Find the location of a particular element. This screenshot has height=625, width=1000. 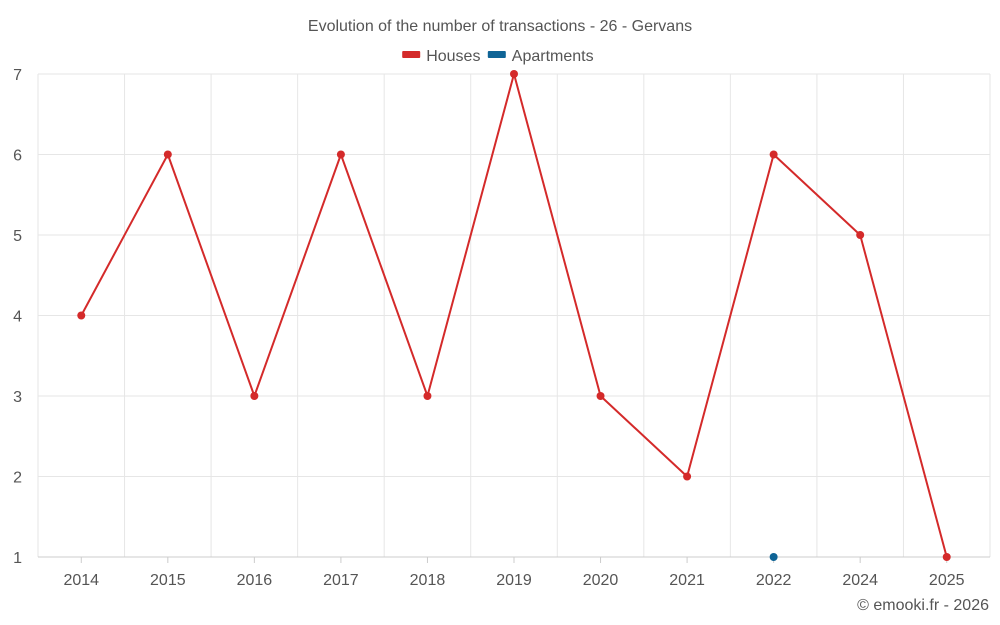

credit-text: © emooki.fr - 2026 is located at coordinates (923, 605).